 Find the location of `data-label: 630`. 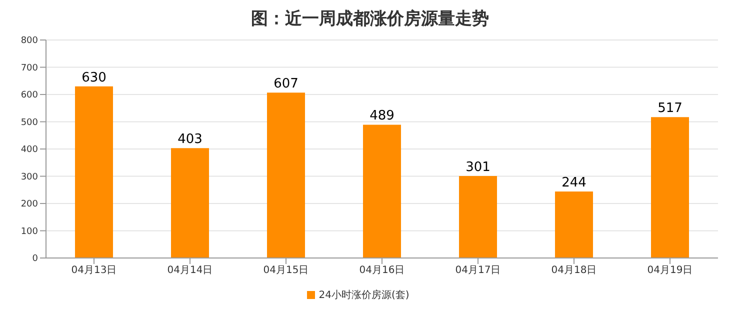

data-label: 630 is located at coordinates (94, 78).